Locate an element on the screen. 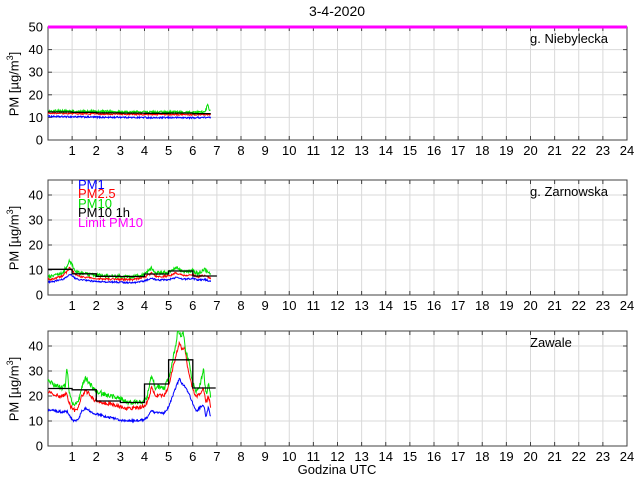 This screenshot has height=480, width=640. x-axis-label: Godzina UTC is located at coordinates (337, 469).